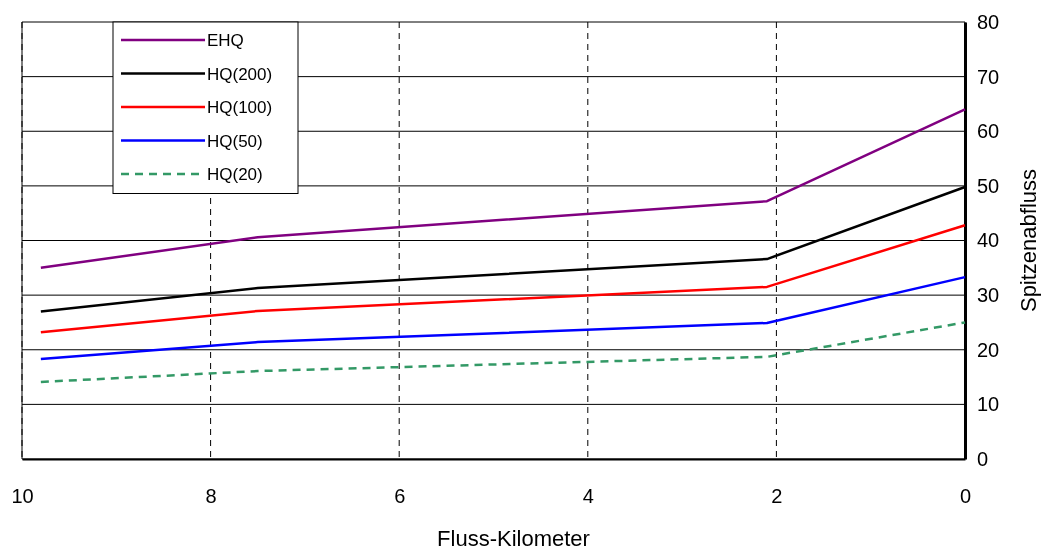 This screenshot has width=1058, height=554. Describe the element at coordinates (988, 240) in the screenshot. I see `y-tick-label: 40` at that location.